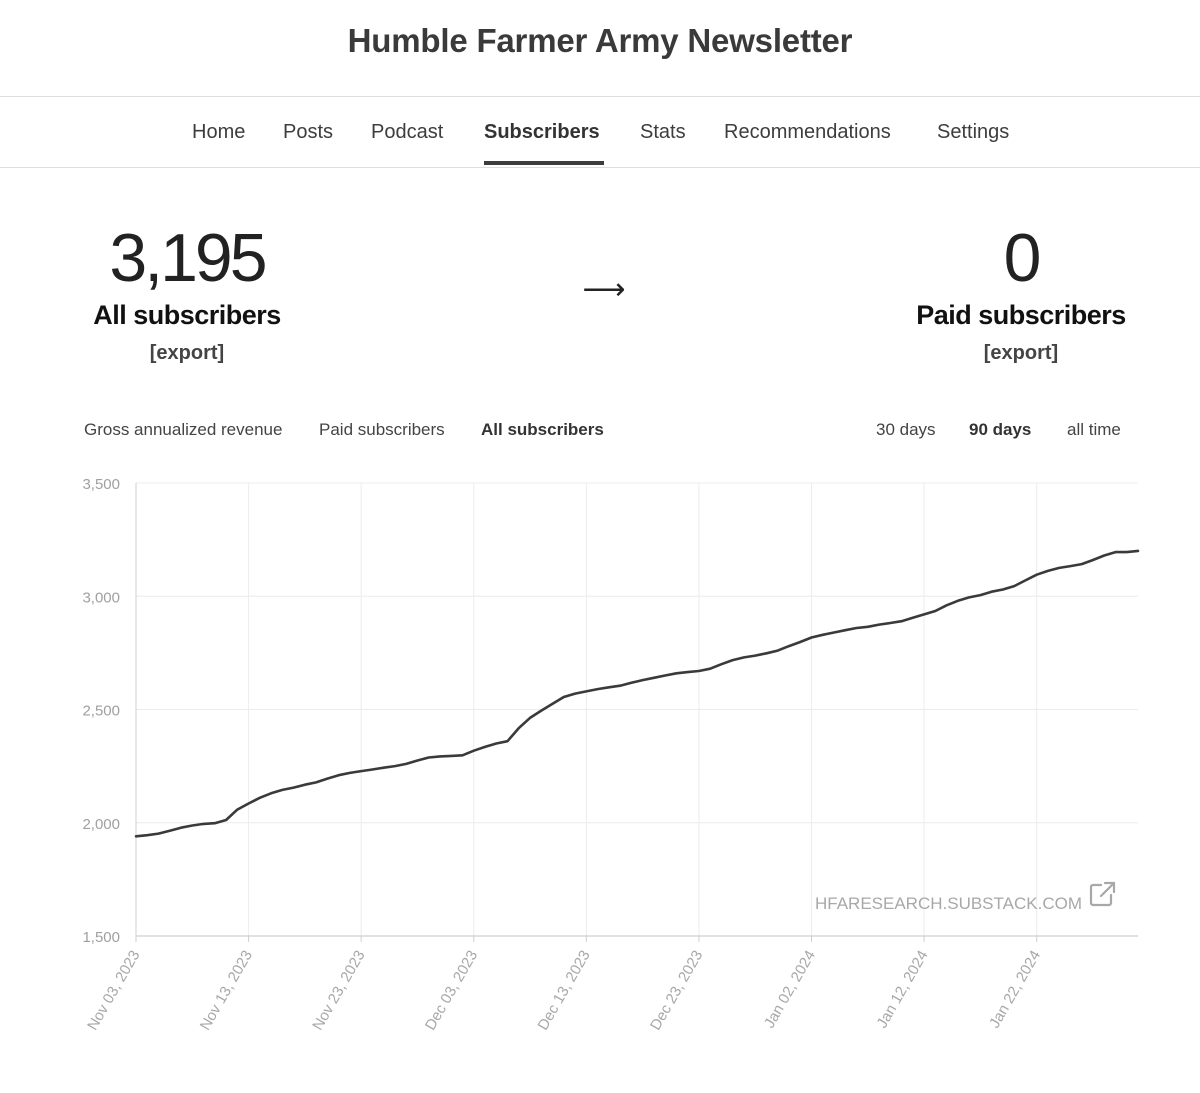 The image size is (1200, 1093). Describe the element at coordinates (188, 258) in the screenshot. I see `all-subscribers-count: 3,195` at that location.